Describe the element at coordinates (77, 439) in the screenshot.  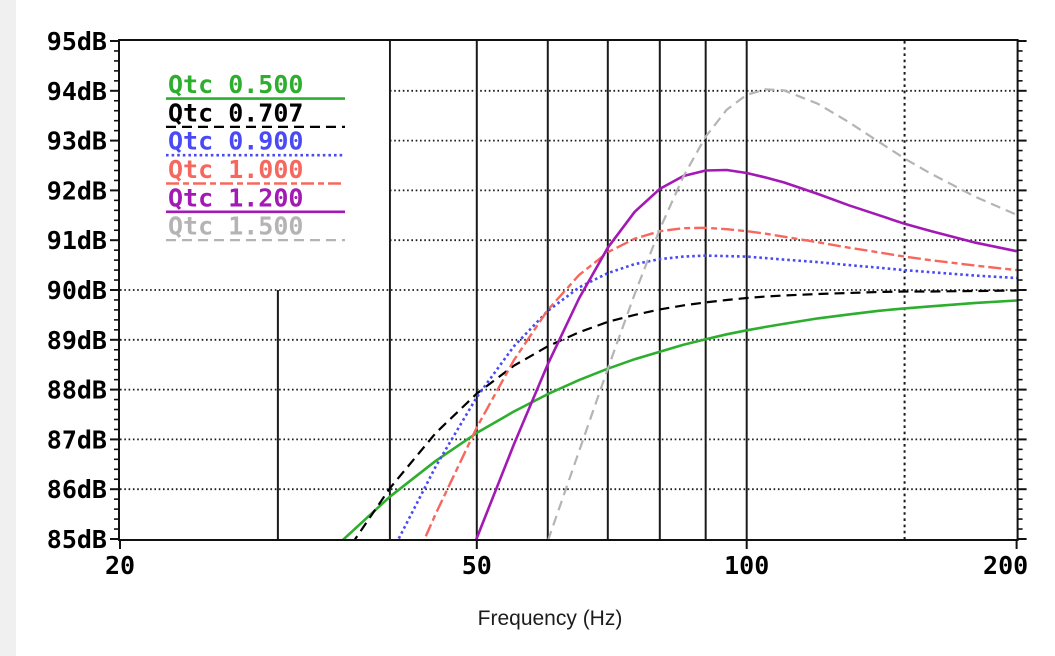
I see `y-tick-label-87: 87dB` at that location.